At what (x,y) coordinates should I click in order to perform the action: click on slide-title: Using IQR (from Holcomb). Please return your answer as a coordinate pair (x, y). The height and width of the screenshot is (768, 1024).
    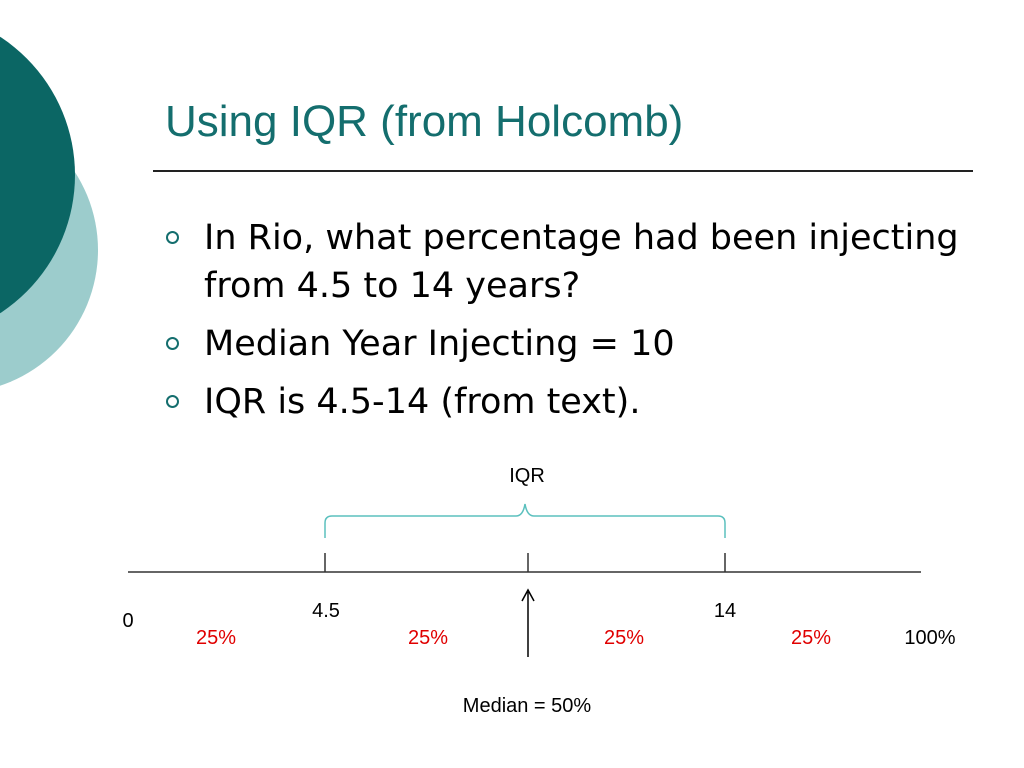
    Looking at the image, I should click on (424, 121).